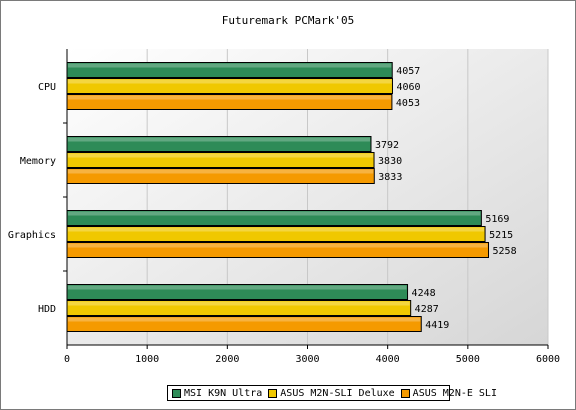  Describe the element at coordinates (424, 293) in the screenshot. I see `data-label: 4248` at that location.